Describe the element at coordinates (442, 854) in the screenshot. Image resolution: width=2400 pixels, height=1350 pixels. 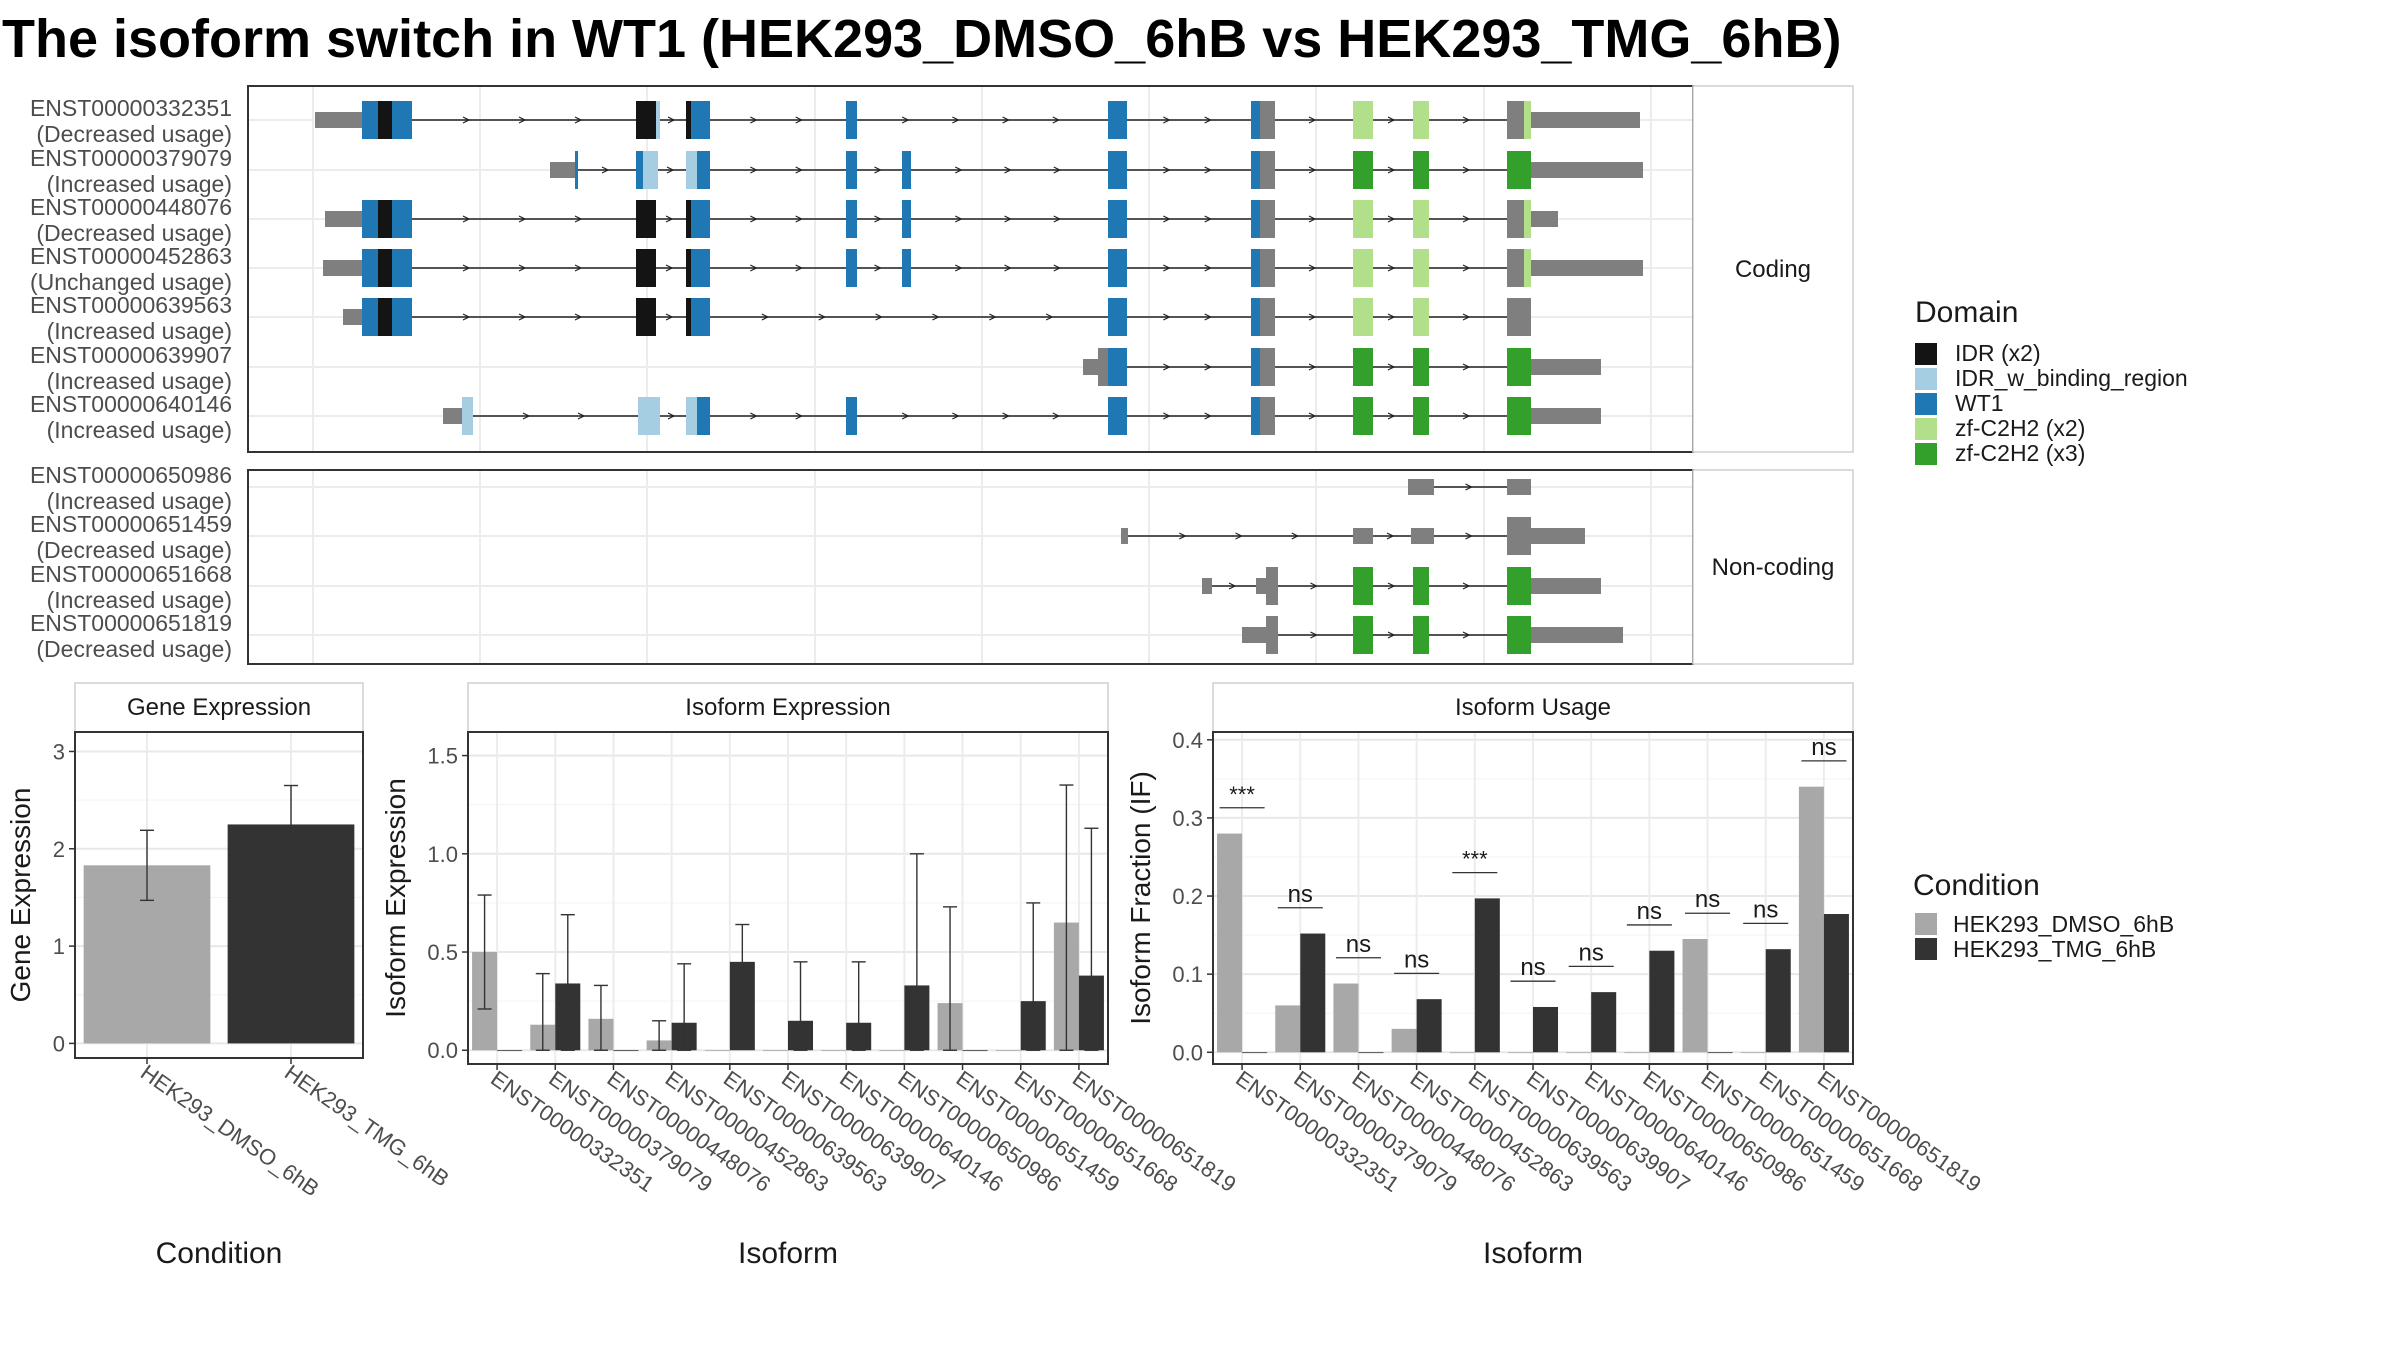
I see `y-tick-label: 1.0` at that location.